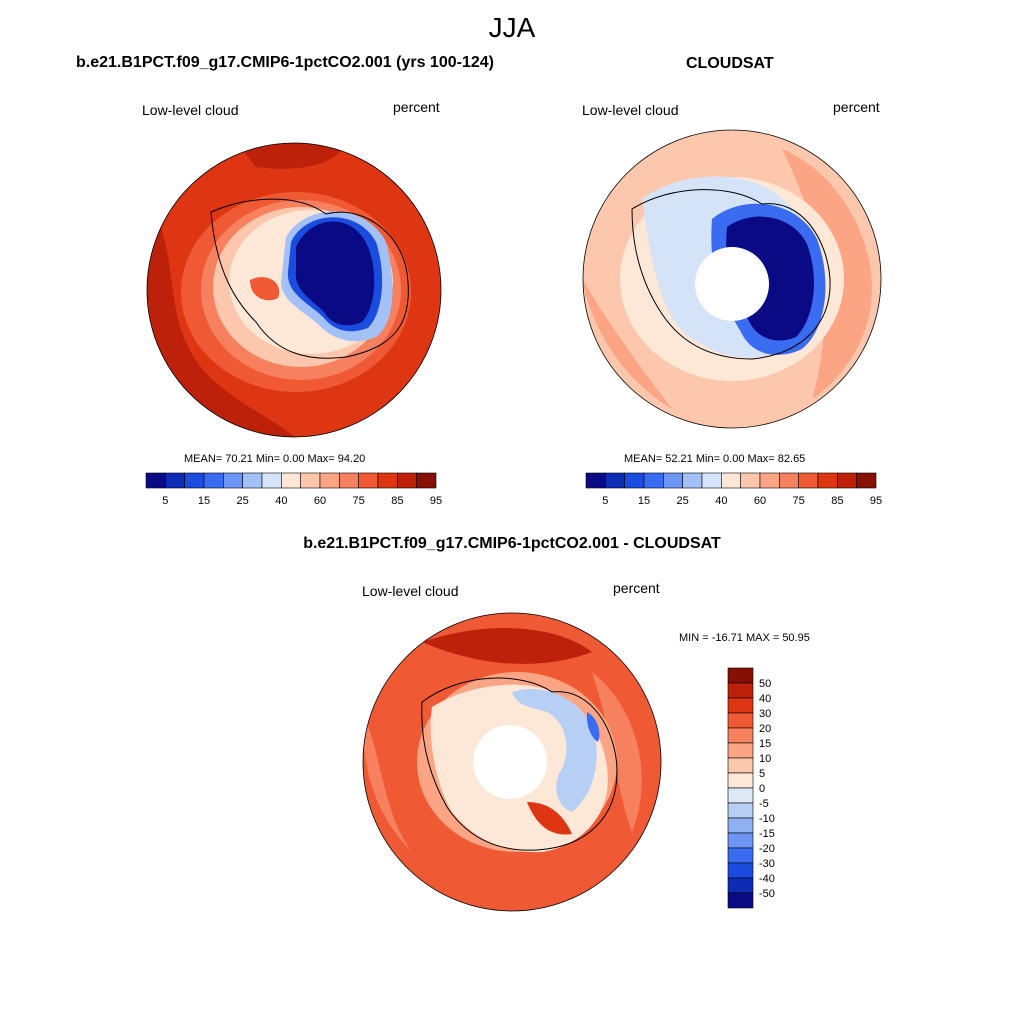 This screenshot has width=1024, height=1024. I want to click on panel3-colorbar-tick-label: 30, so click(765, 714).